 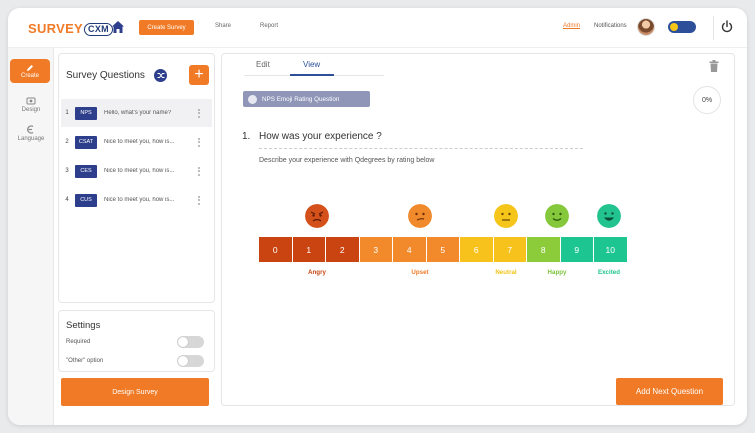 What do you see at coordinates (727, 27) in the screenshot?
I see `power-icon` at bounding box center [727, 27].